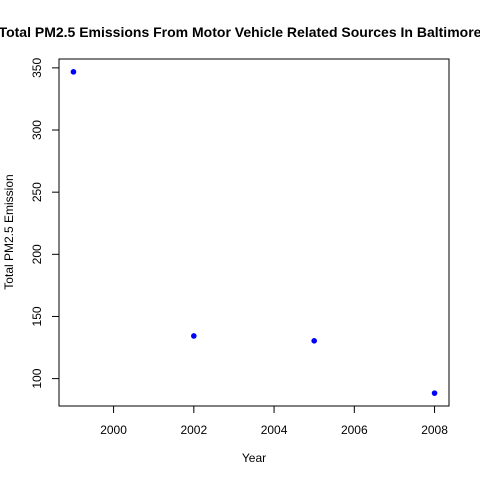  What do you see at coordinates (254, 458) in the screenshot?
I see `x-axis-title: Year` at bounding box center [254, 458].